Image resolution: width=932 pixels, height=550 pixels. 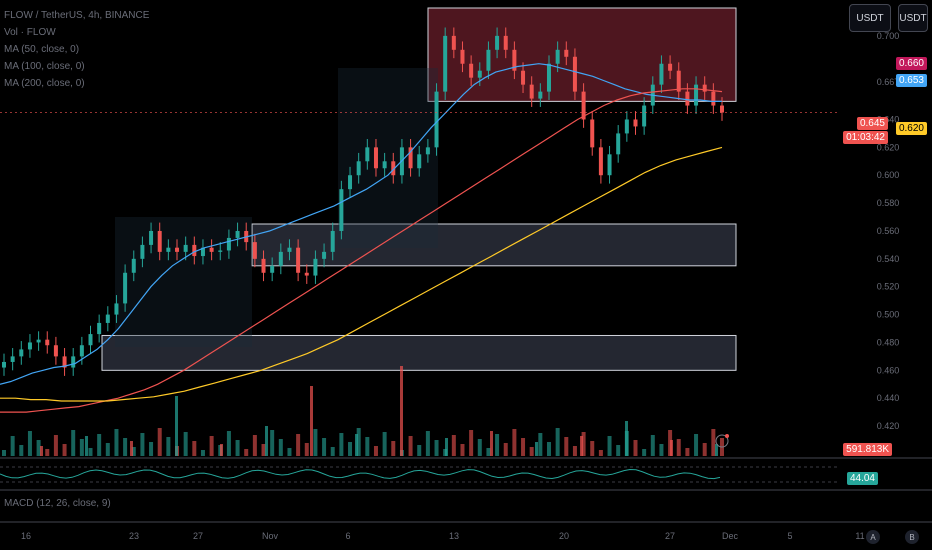 What do you see at coordinates (727, 436) in the screenshot?
I see `alert-dot` at bounding box center [727, 436].